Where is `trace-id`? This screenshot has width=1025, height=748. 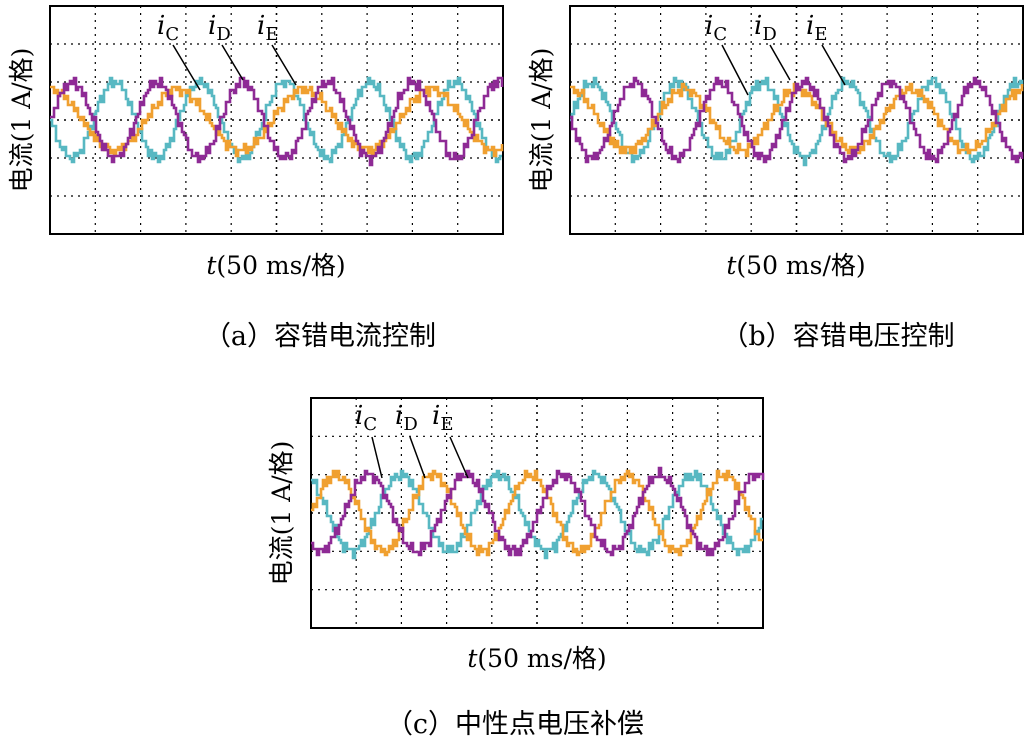 trace-id is located at coordinates (537, 513).